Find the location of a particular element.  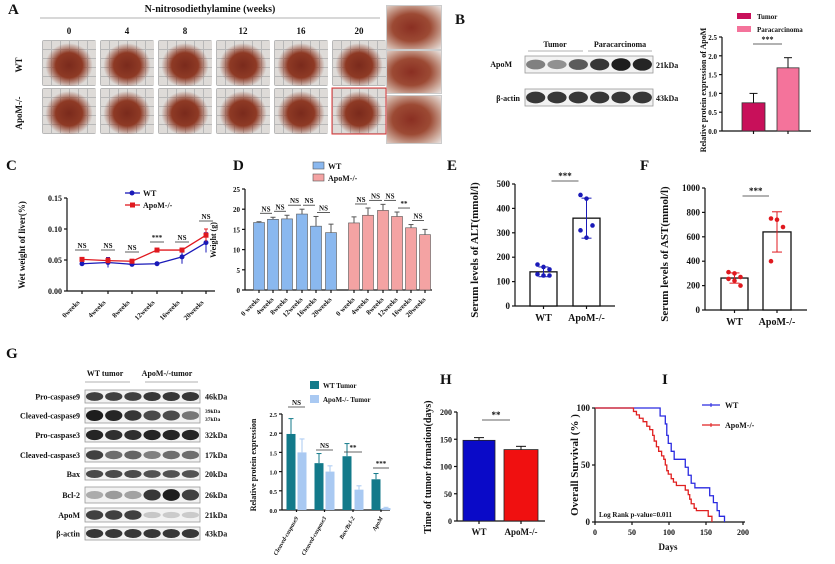

E-y-tick-label: 0 is located at coordinates (508, 306).